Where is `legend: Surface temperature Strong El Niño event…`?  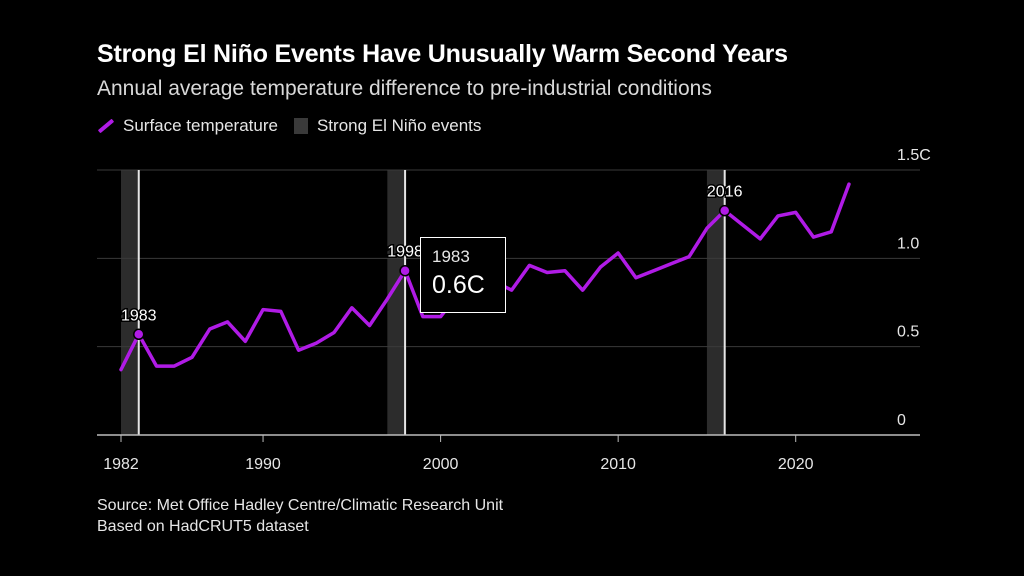
legend: Surface temperature Strong El Niño event… is located at coordinates (297, 126).